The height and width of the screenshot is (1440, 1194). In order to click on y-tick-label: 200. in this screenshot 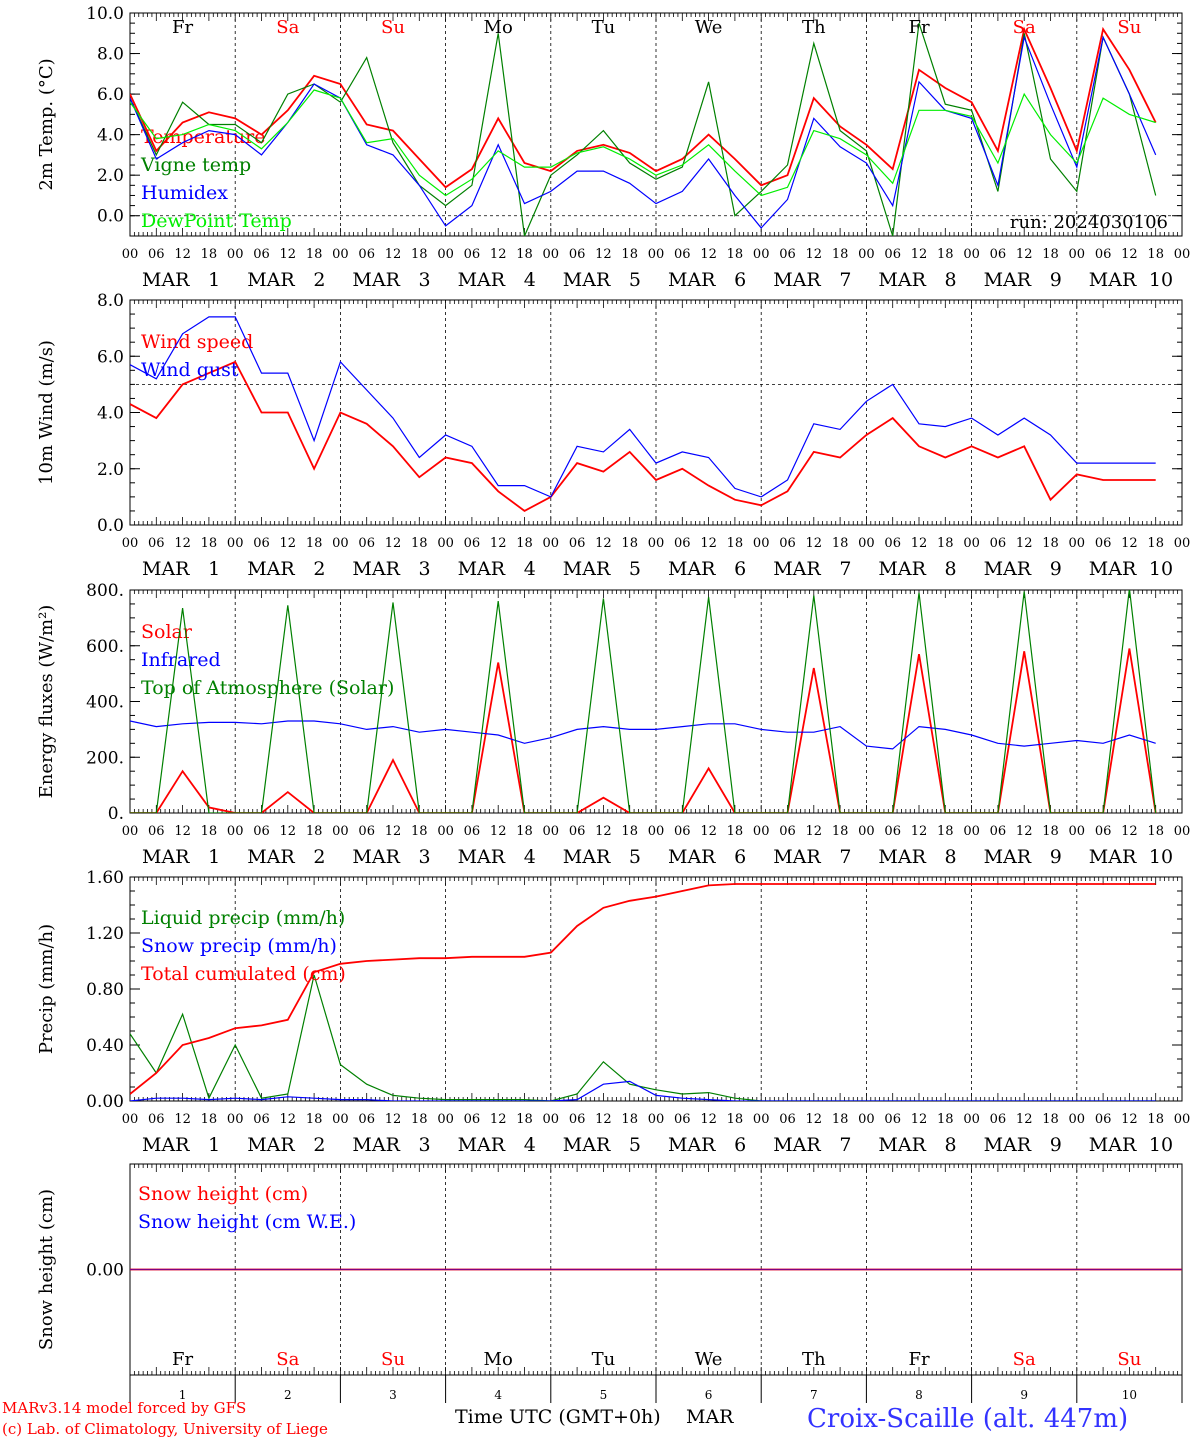, I will do `click(105, 758)`.